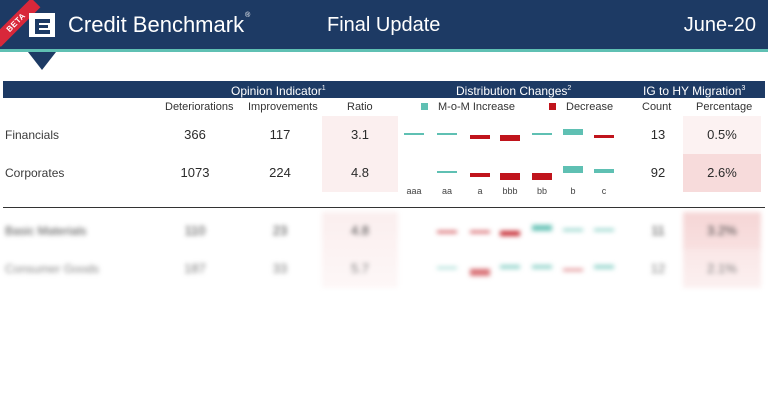 The width and height of the screenshot is (768, 409). I want to click on table-row: Consumer Goods 187 33 5.7 12 2.1%, so click(384, 269).